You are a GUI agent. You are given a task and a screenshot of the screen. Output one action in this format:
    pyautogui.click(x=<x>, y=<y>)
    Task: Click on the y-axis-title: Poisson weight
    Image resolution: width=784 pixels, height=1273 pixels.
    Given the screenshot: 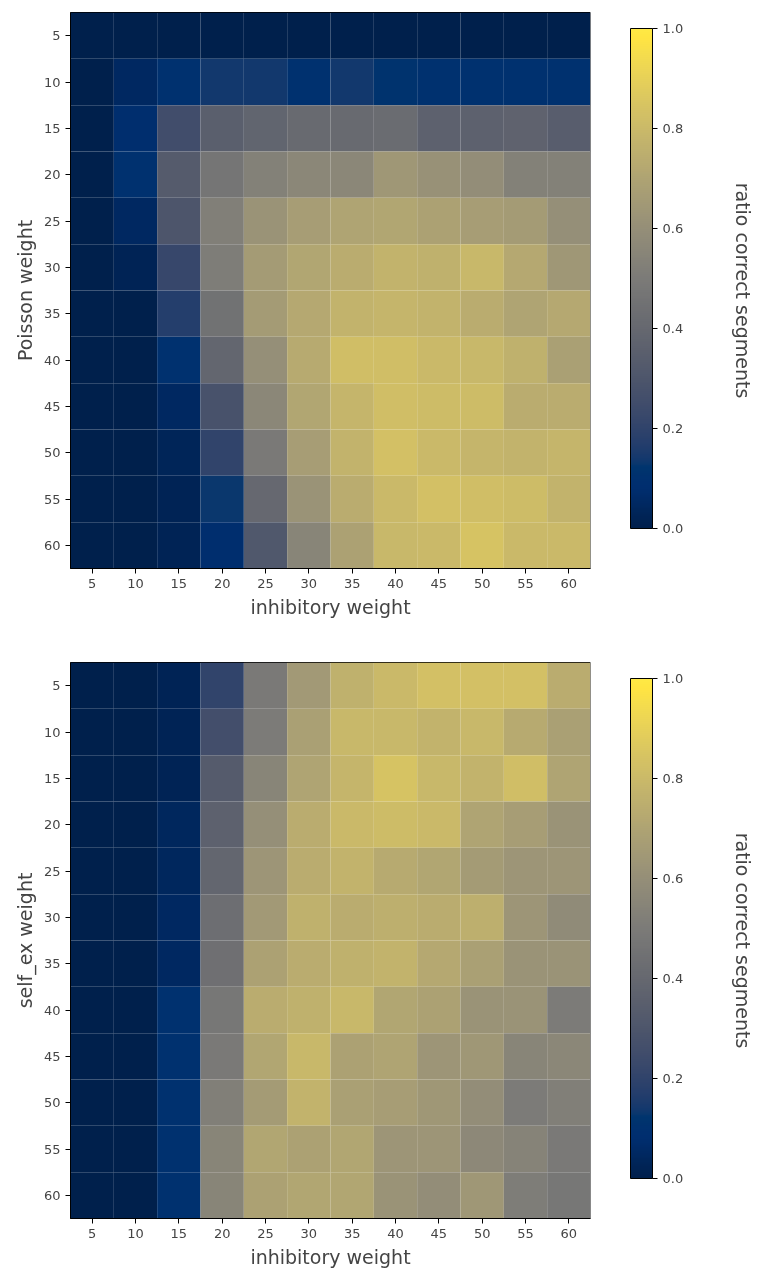 What is the action you would take?
    pyautogui.click(x=24, y=290)
    